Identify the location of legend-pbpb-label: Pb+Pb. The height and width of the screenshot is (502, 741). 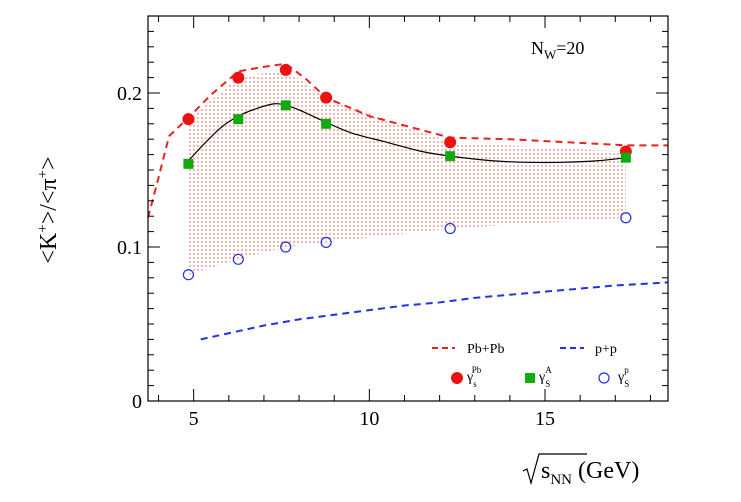
(485, 349).